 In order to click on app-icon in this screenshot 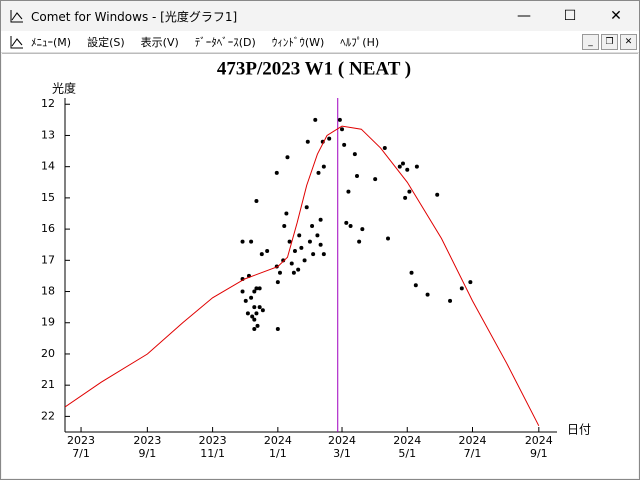, I will do `click(16, 16)`.